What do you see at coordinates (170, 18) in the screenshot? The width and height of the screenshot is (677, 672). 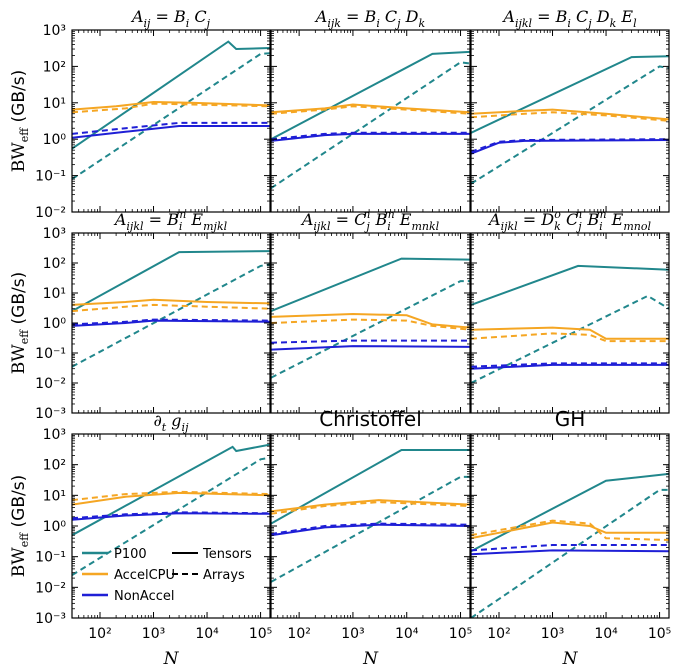 I see `panel-title: Aij = Bi Cj` at bounding box center [170, 18].